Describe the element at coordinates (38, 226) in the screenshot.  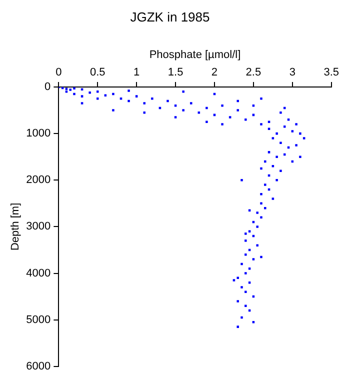
I see `y-tick-label: 3000` at that location.